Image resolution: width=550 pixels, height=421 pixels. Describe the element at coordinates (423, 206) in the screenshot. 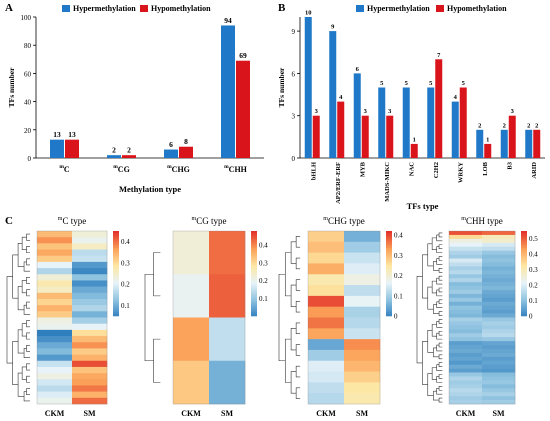

I see `x-axis-label: TFs type` at that location.